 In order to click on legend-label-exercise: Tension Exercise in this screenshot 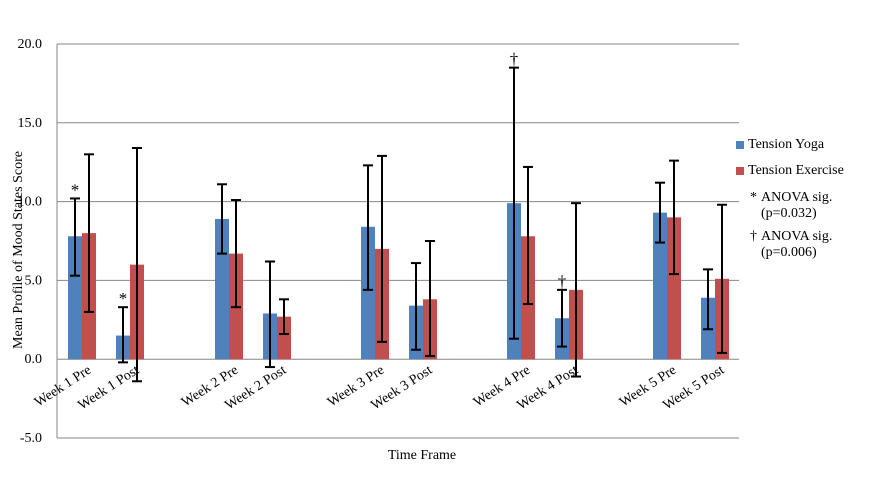, I will do `click(796, 170)`.